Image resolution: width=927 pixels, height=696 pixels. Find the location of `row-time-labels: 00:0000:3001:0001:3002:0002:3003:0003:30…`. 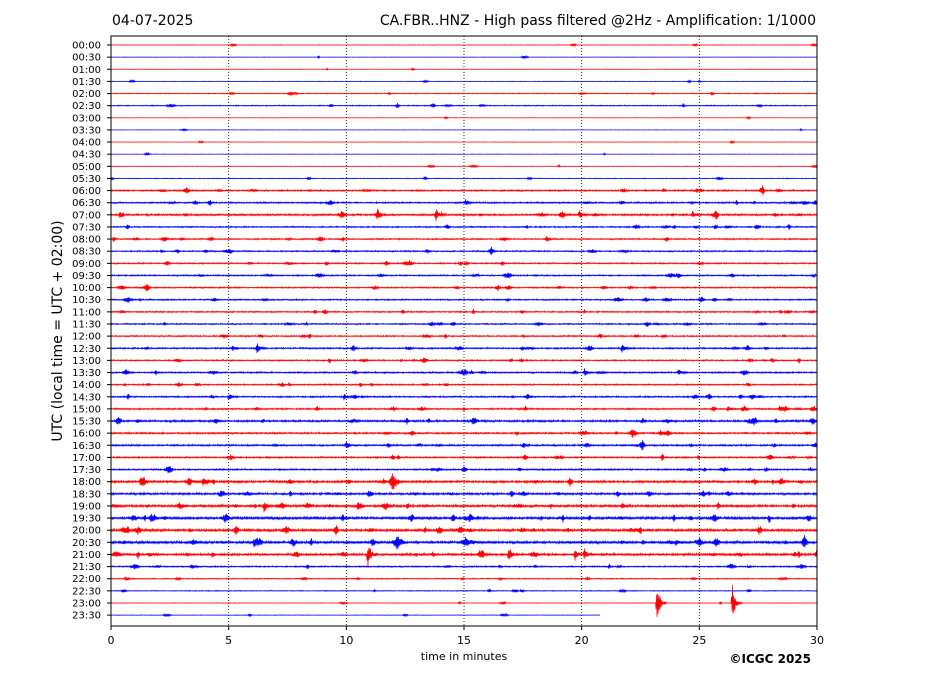

row-time-labels: 00:0000:3001:0001:3002:0002:3003:0003:30… is located at coordinates (91, 331).